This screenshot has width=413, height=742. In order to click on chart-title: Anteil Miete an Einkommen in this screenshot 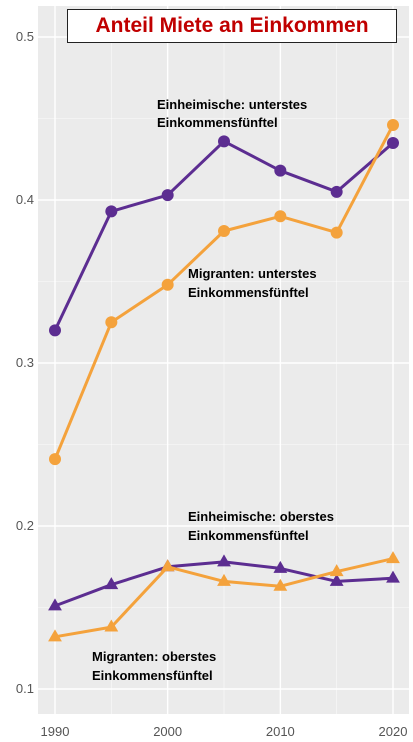, I will do `click(232, 25)`.